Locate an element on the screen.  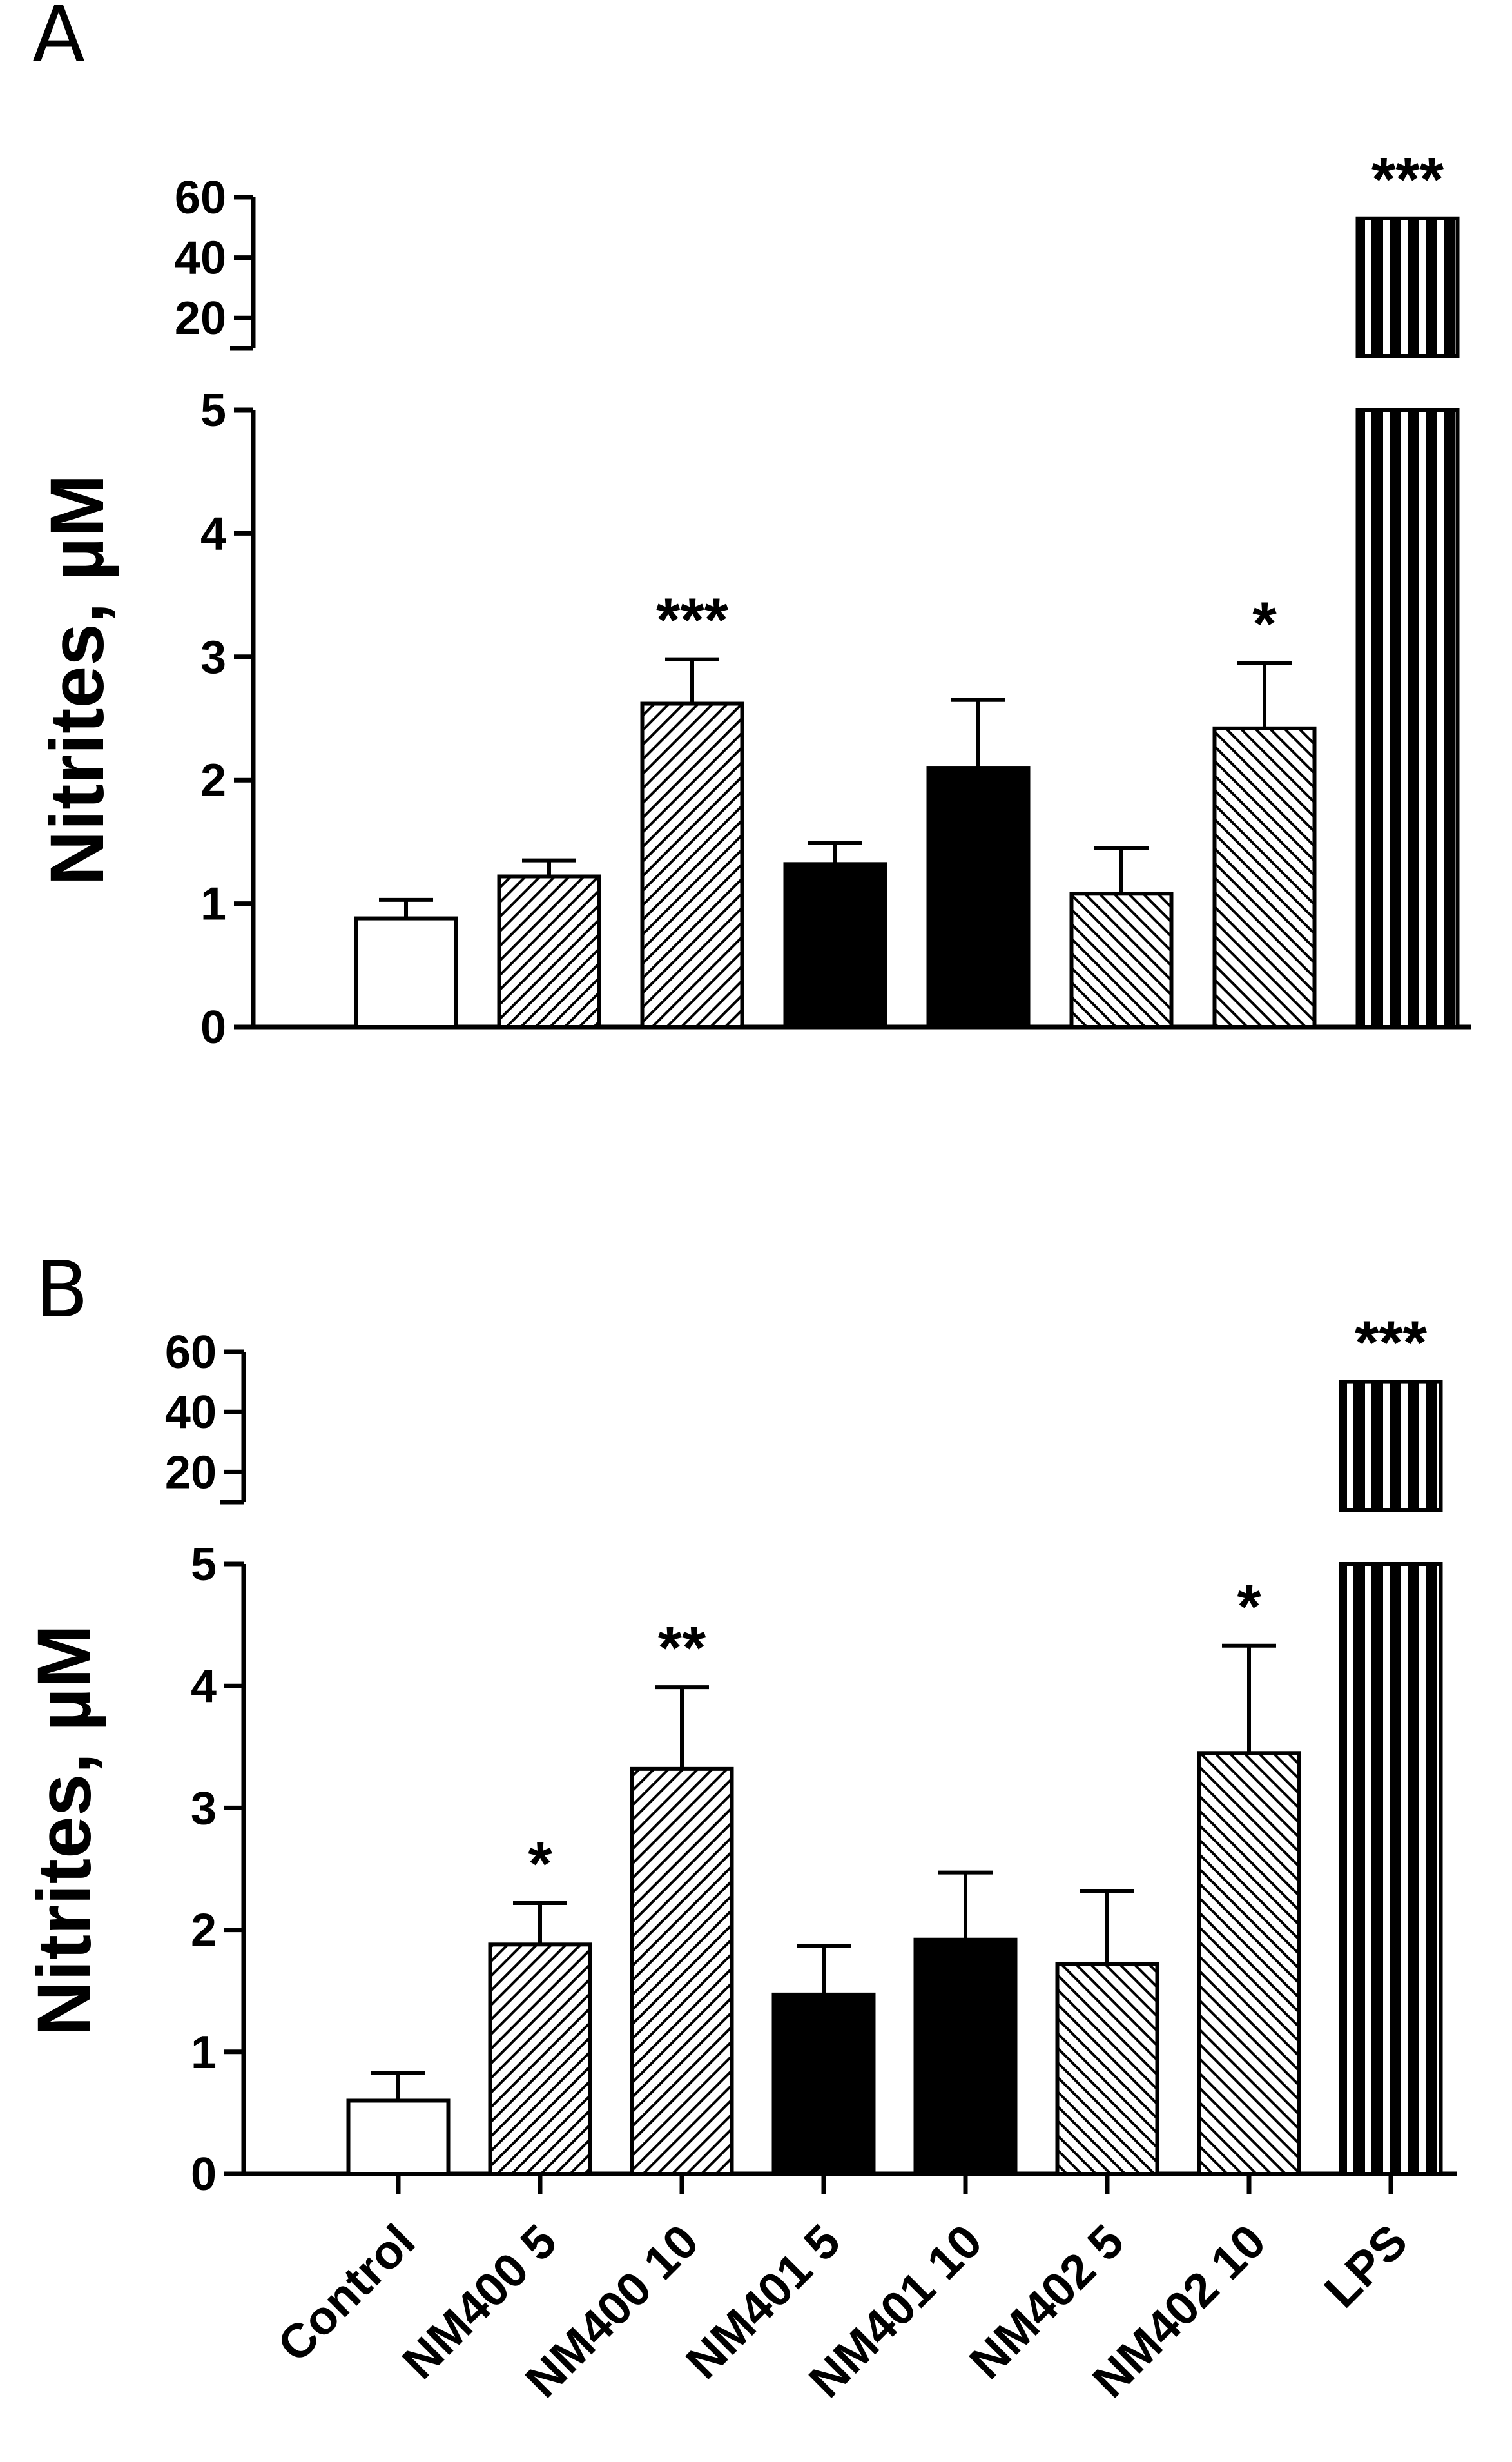
significance-label: ** is located at coordinates (682, 1649).